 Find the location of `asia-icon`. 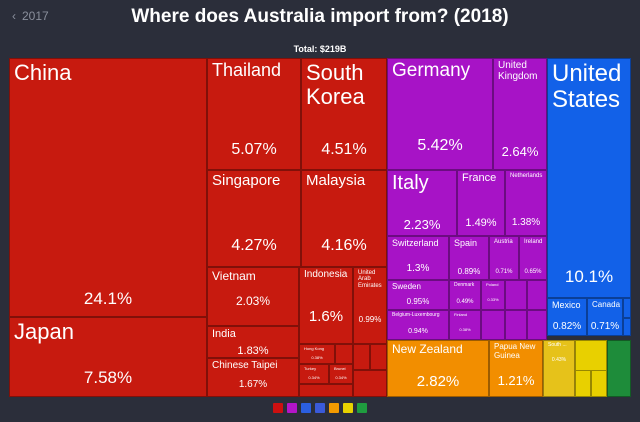

asia-icon is located at coordinates (278, 408).